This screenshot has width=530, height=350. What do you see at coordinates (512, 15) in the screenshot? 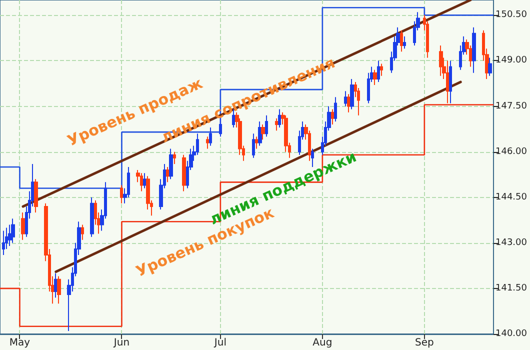
I see `y-tick-label: 150.50` at bounding box center [512, 15].